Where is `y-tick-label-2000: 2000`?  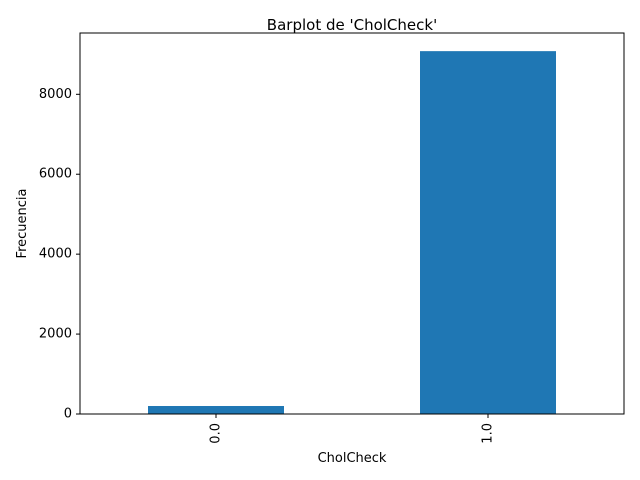 y-tick-label-2000: 2000 is located at coordinates (55, 334).